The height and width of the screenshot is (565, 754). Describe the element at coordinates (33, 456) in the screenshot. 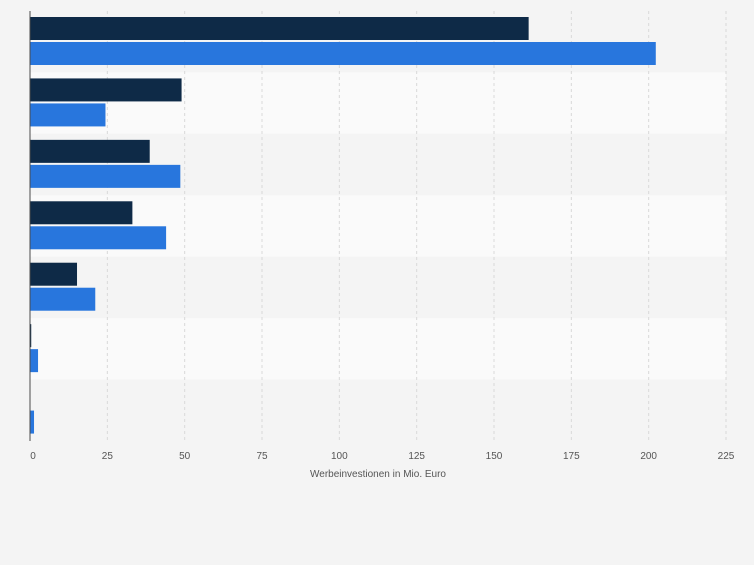

I see `x-tick-label: 0` at that location.